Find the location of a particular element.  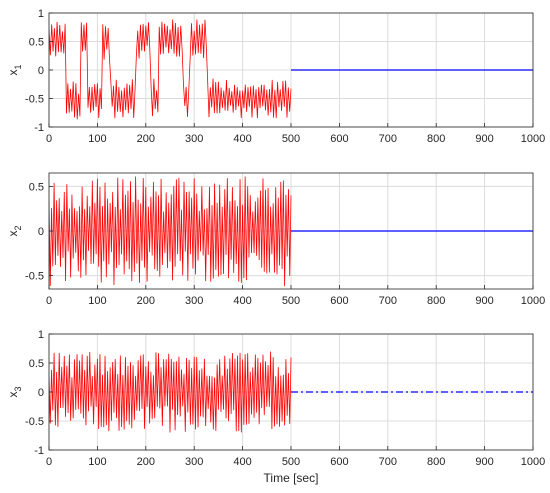

series-red-x2 is located at coordinates (170, 231).